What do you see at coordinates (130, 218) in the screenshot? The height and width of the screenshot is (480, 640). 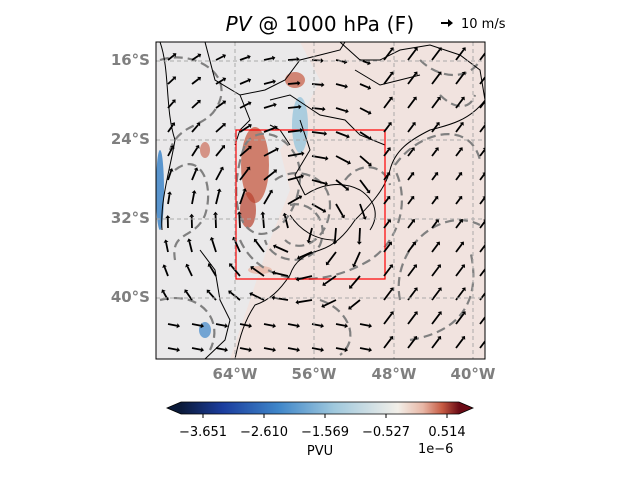 I see `lat-label: 32°S` at bounding box center [130, 218].